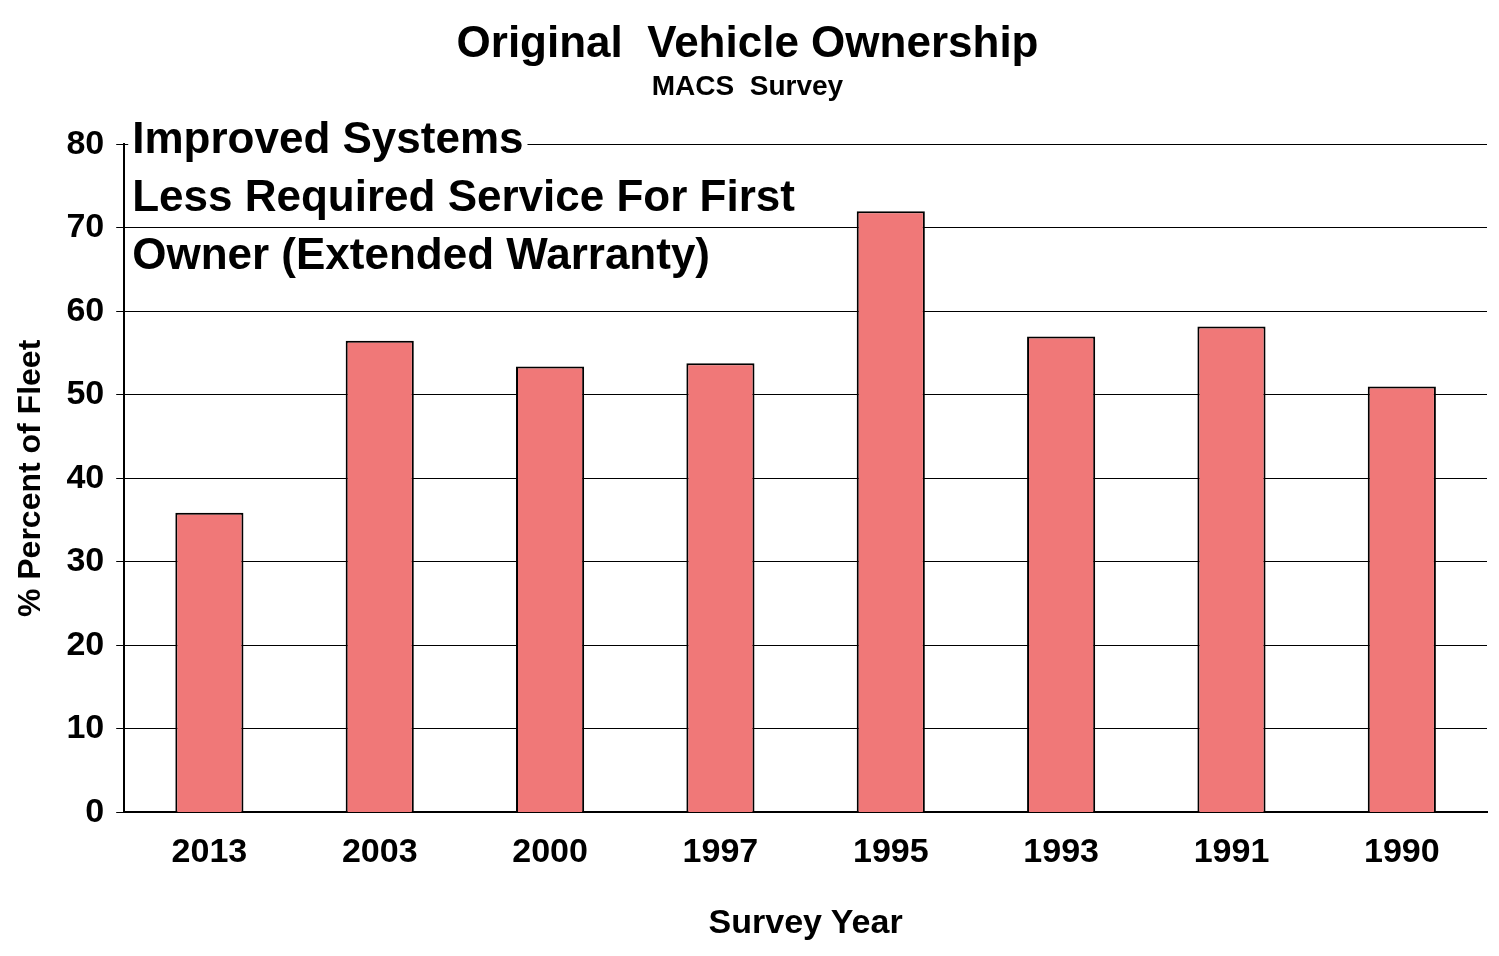  I want to click on y-tick-label: 80, so click(85, 141).